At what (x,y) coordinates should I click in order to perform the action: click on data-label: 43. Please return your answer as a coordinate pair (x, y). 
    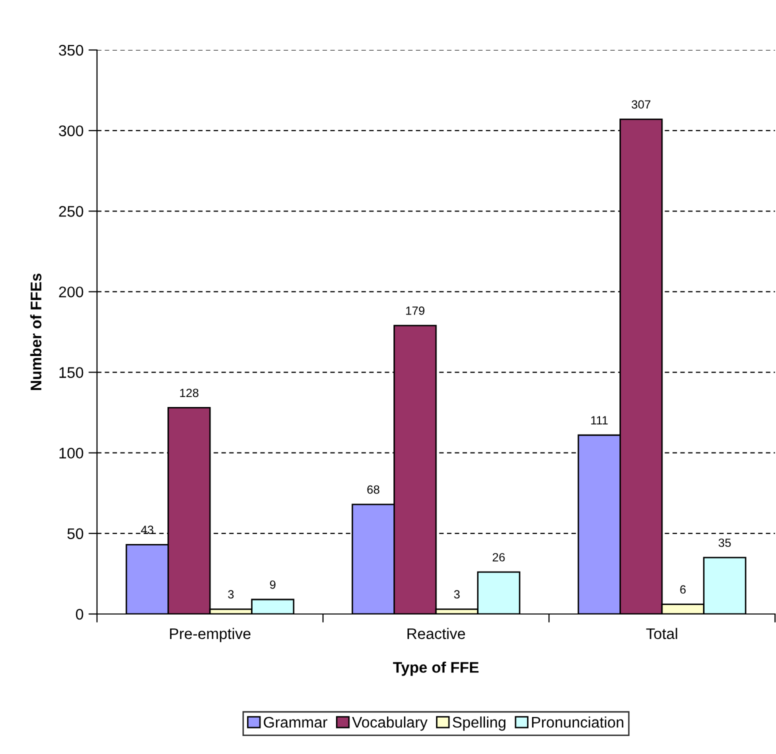
    Looking at the image, I should click on (147, 530).